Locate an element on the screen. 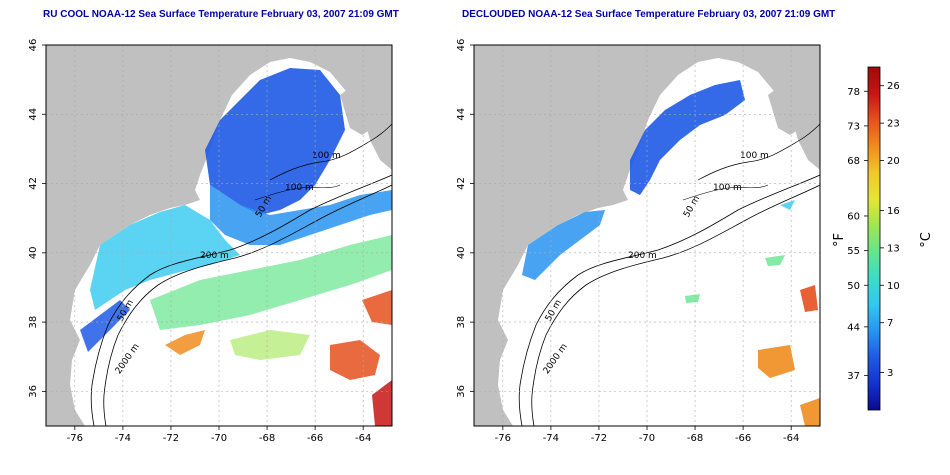 This screenshot has width=950, height=475. colorbar-fahrenheit-tick-label: 73 is located at coordinates (853, 126).